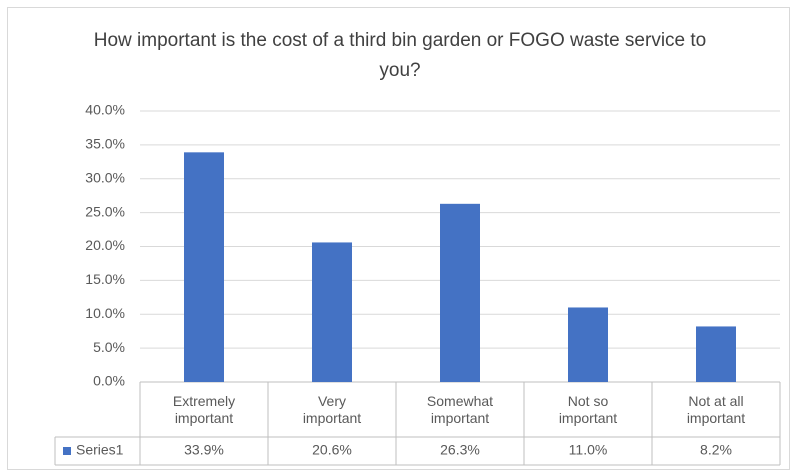  Describe the element at coordinates (588, 450) in the screenshot. I see `data-table-value: 11.0%` at that location.